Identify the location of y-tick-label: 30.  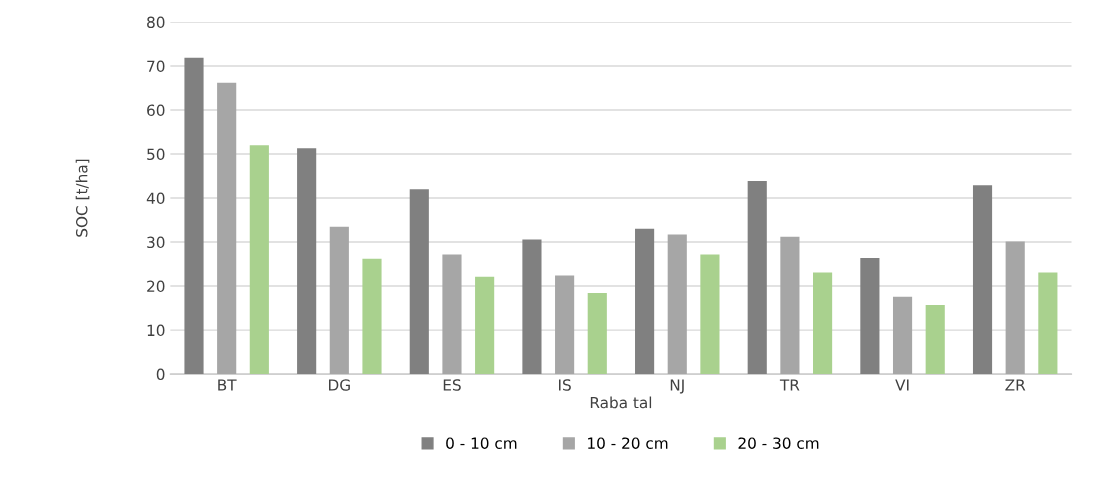
(156, 242).